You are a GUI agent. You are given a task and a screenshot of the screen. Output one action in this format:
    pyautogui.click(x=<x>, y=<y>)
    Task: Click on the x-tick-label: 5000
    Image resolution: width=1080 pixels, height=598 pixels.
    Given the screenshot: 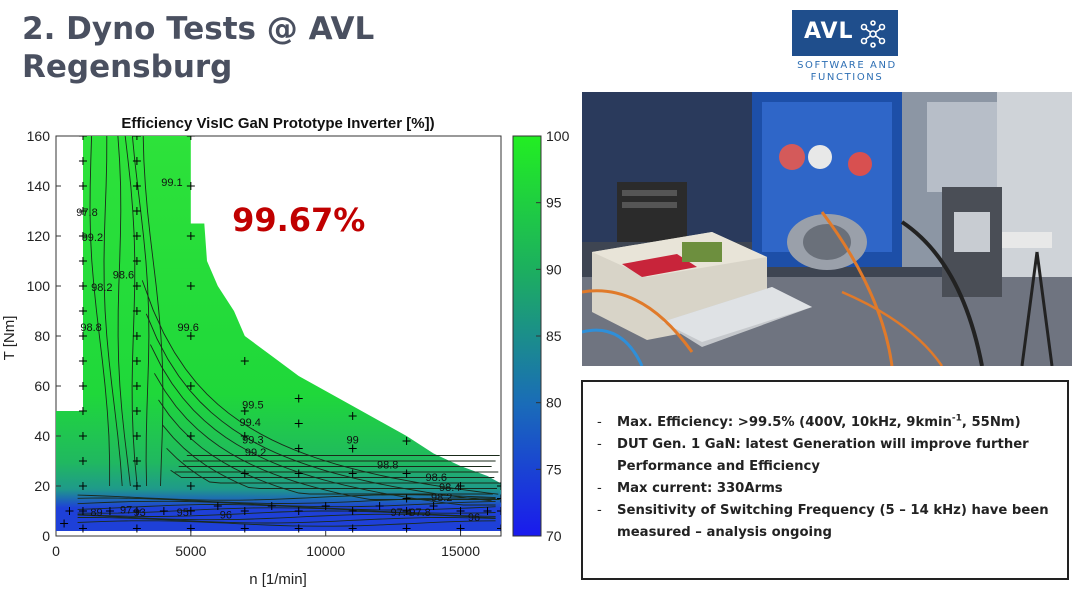 What is the action you would take?
    pyautogui.click(x=190, y=551)
    